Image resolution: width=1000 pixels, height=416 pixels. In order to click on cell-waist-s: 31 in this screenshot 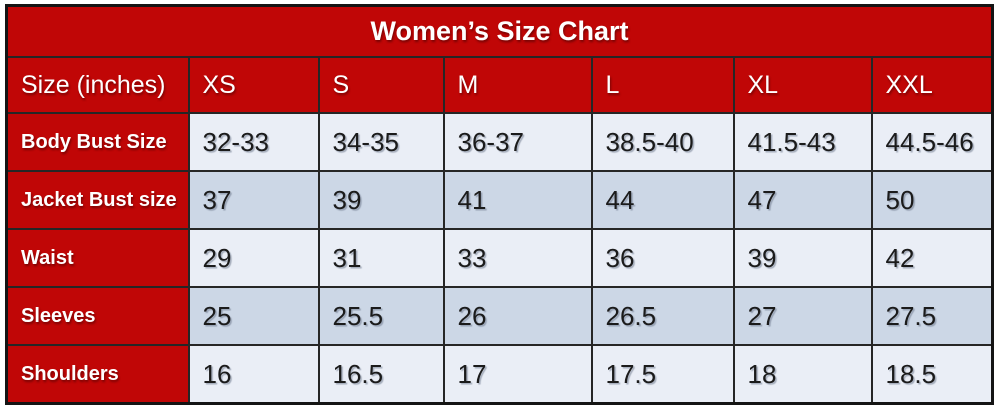, I will do `click(381, 258)`.